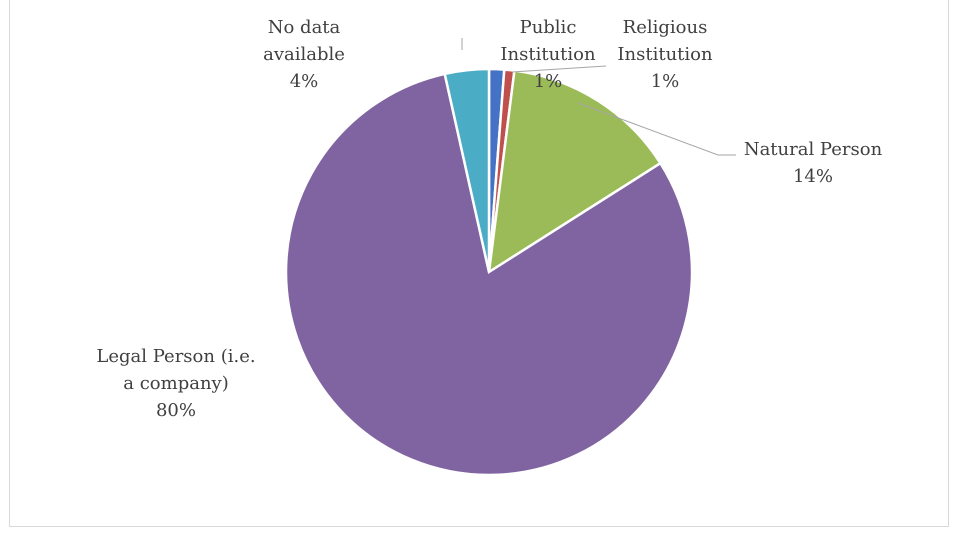  Describe the element at coordinates (467, 170) in the screenshot. I see `pie-slice-no-data-available` at that location.